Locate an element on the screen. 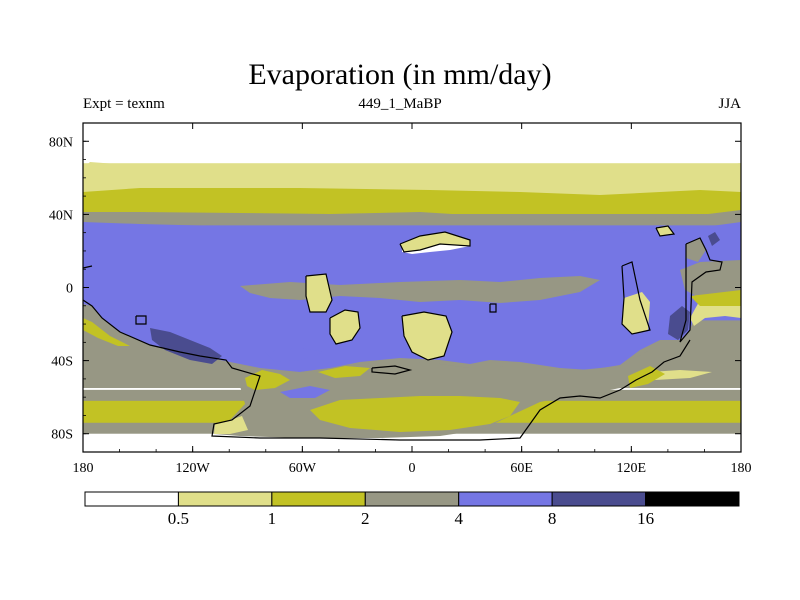  south-light-left is located at coordinates (231, 425).